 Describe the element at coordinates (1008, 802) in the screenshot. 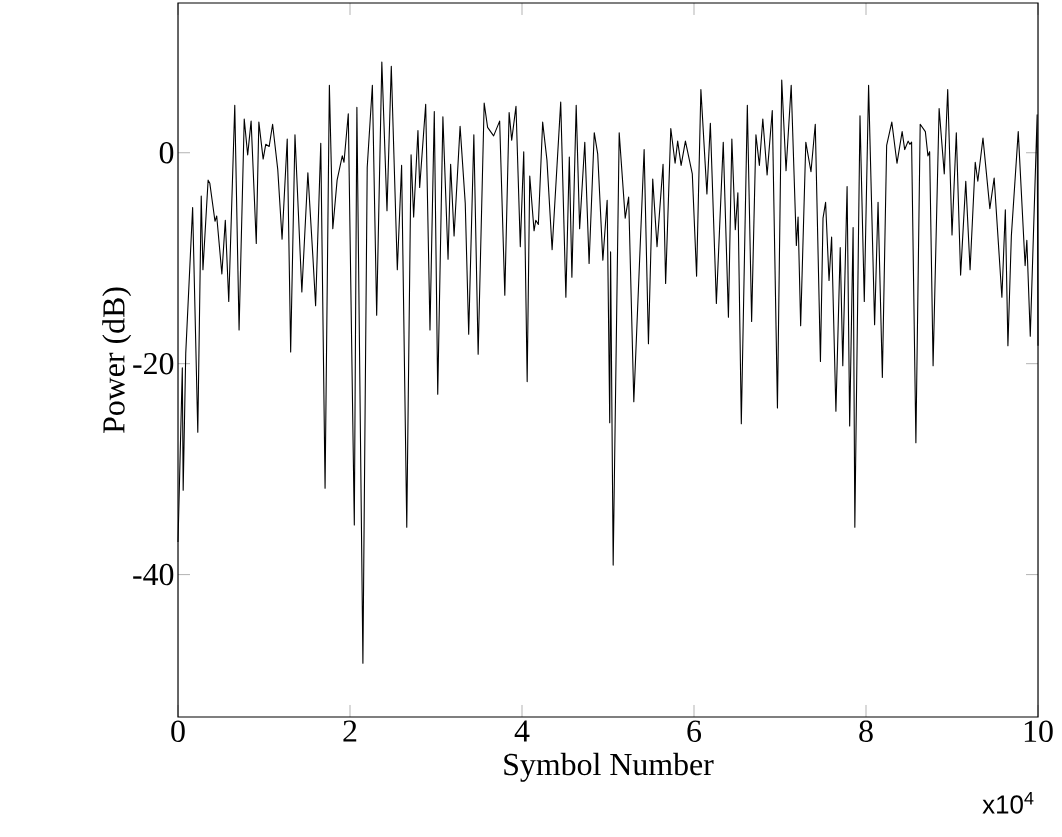

I see `text: x10$^{4}$` at that location.